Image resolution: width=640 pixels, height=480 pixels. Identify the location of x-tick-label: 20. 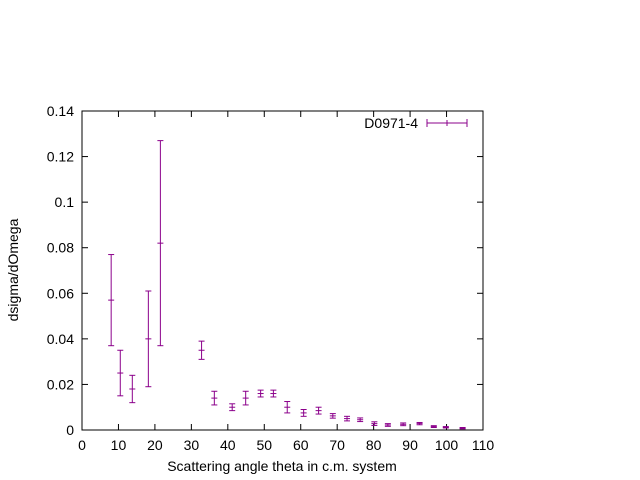
(155, 445).